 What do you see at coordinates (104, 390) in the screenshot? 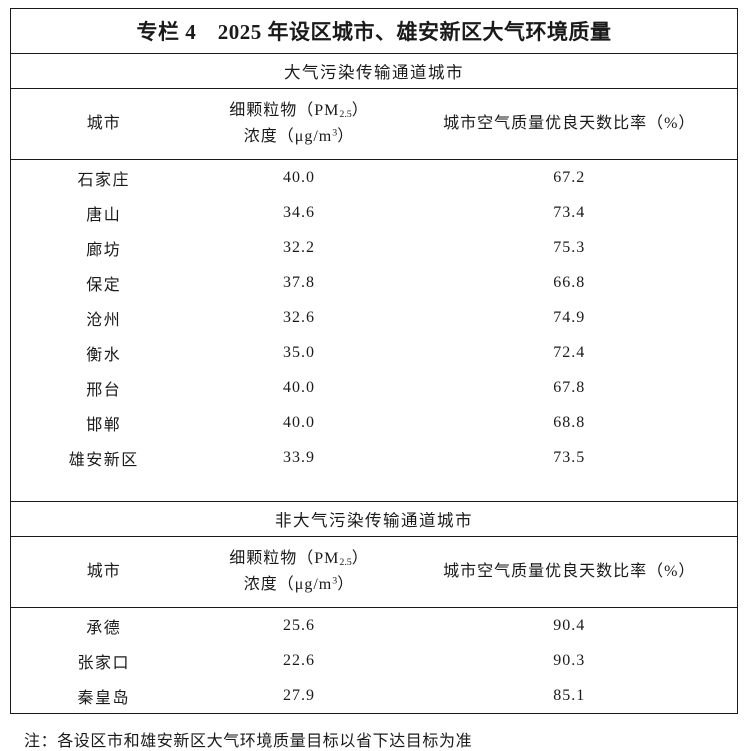
I see `cell-city: 邢台` at bounding box center [104, 390].